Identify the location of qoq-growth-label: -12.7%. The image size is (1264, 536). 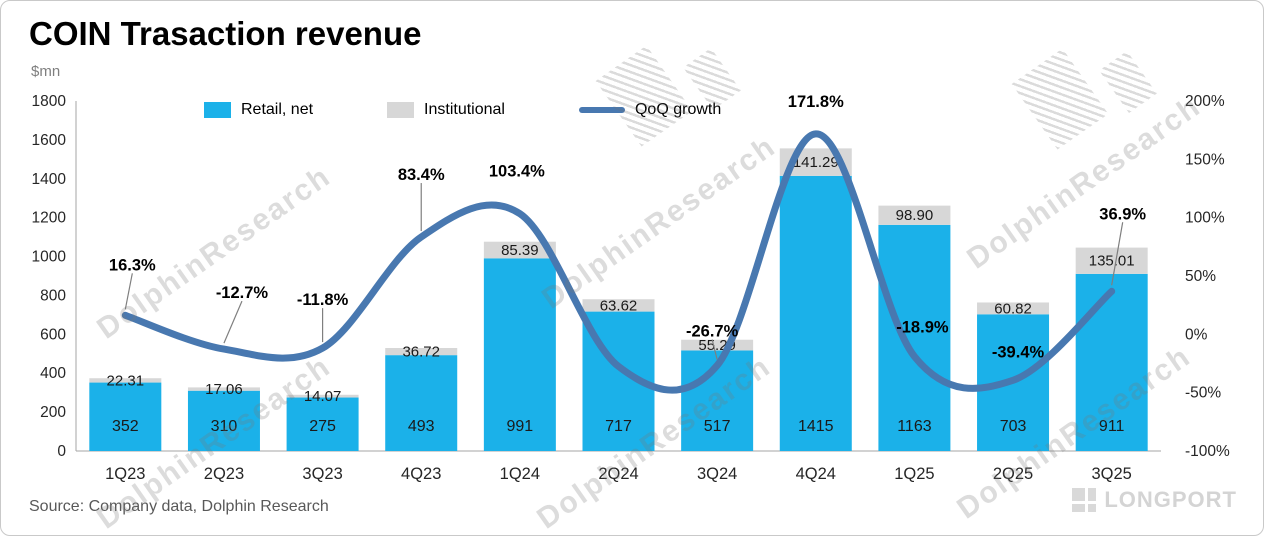
(242, 293).